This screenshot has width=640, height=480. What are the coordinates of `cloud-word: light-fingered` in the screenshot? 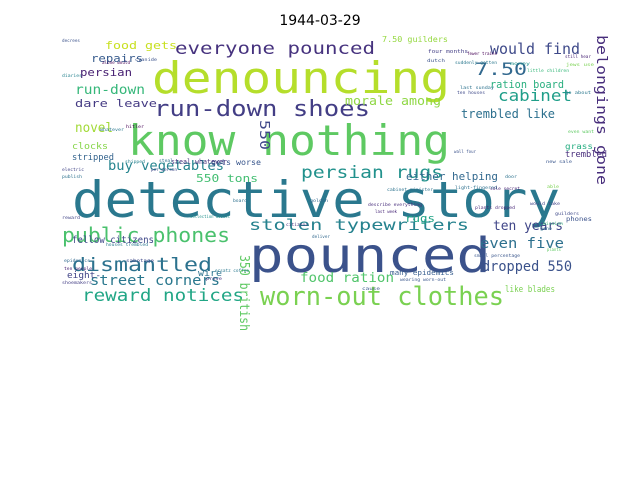 It's located at (476, 187).